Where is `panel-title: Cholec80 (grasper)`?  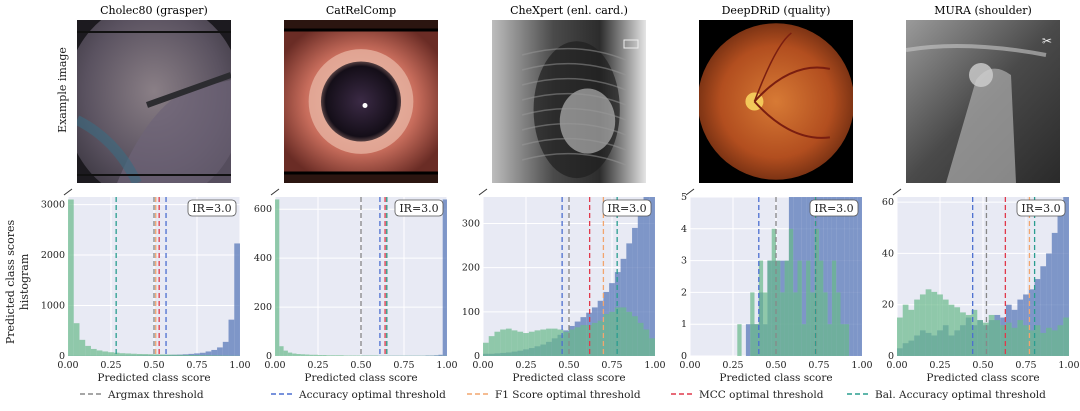 panel-title: Cholec80 (grasper) is located at coordinates (154, 10).